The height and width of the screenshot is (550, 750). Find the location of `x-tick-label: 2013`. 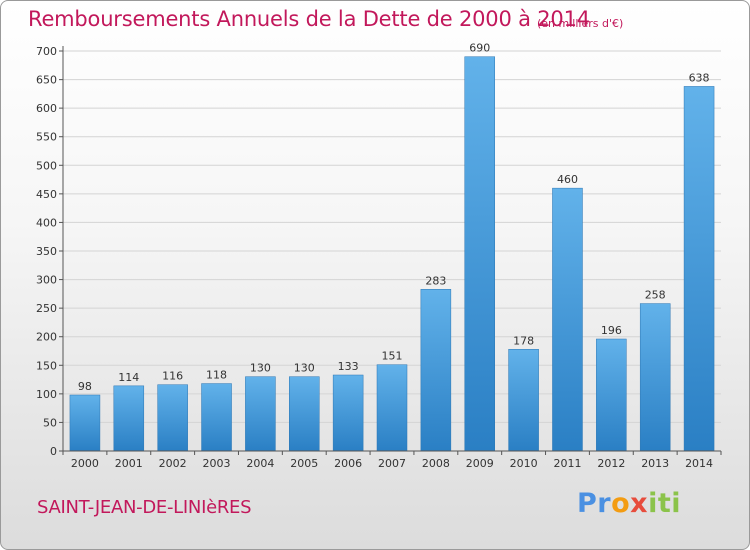

x-tick-label: 2013 is located at coordinates (655, 463).